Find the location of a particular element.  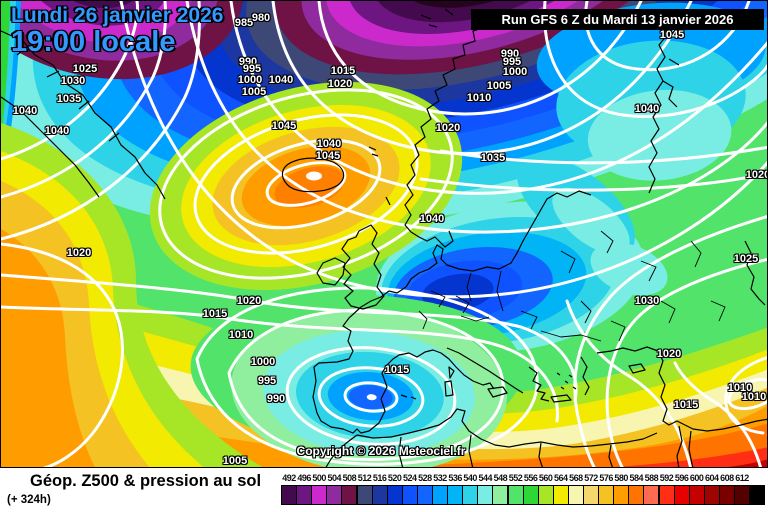

legend-value: 532 is located at coordinates (440, 478).